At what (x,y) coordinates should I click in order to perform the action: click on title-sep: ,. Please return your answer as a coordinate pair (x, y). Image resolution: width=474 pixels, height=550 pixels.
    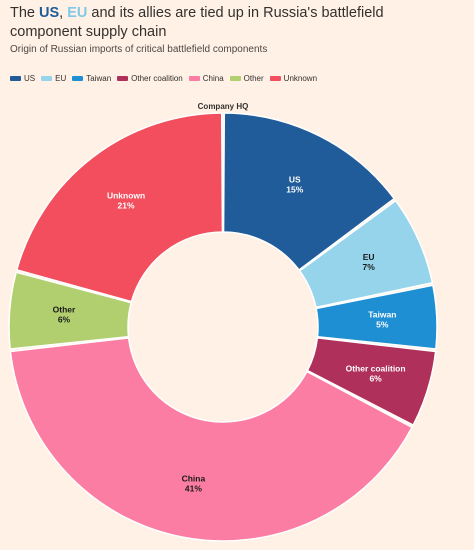
    Looking at the image, I should click on (63, 13).